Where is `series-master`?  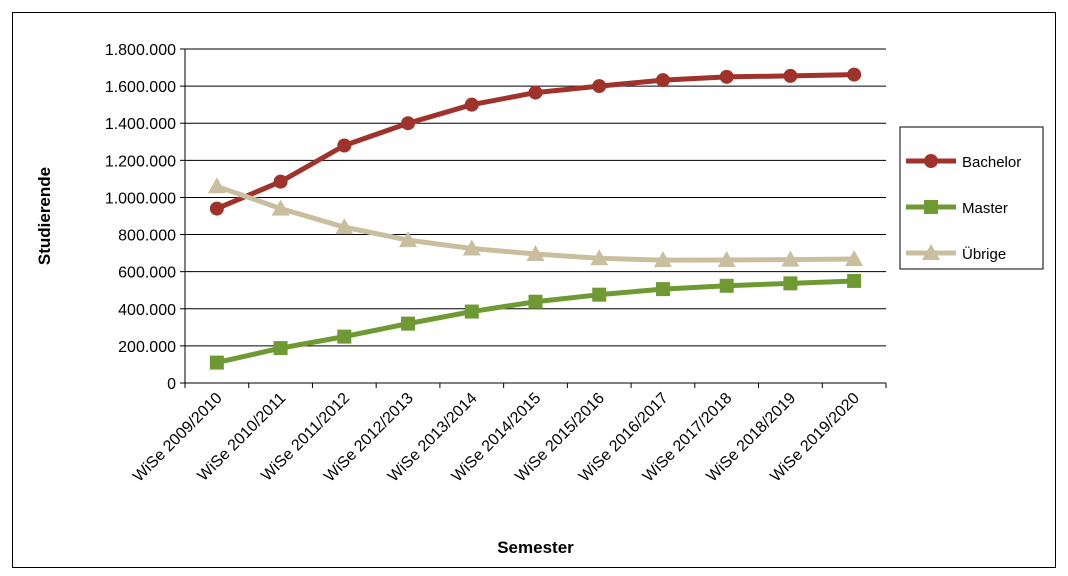 series-master is located at coordinates (535, 322).